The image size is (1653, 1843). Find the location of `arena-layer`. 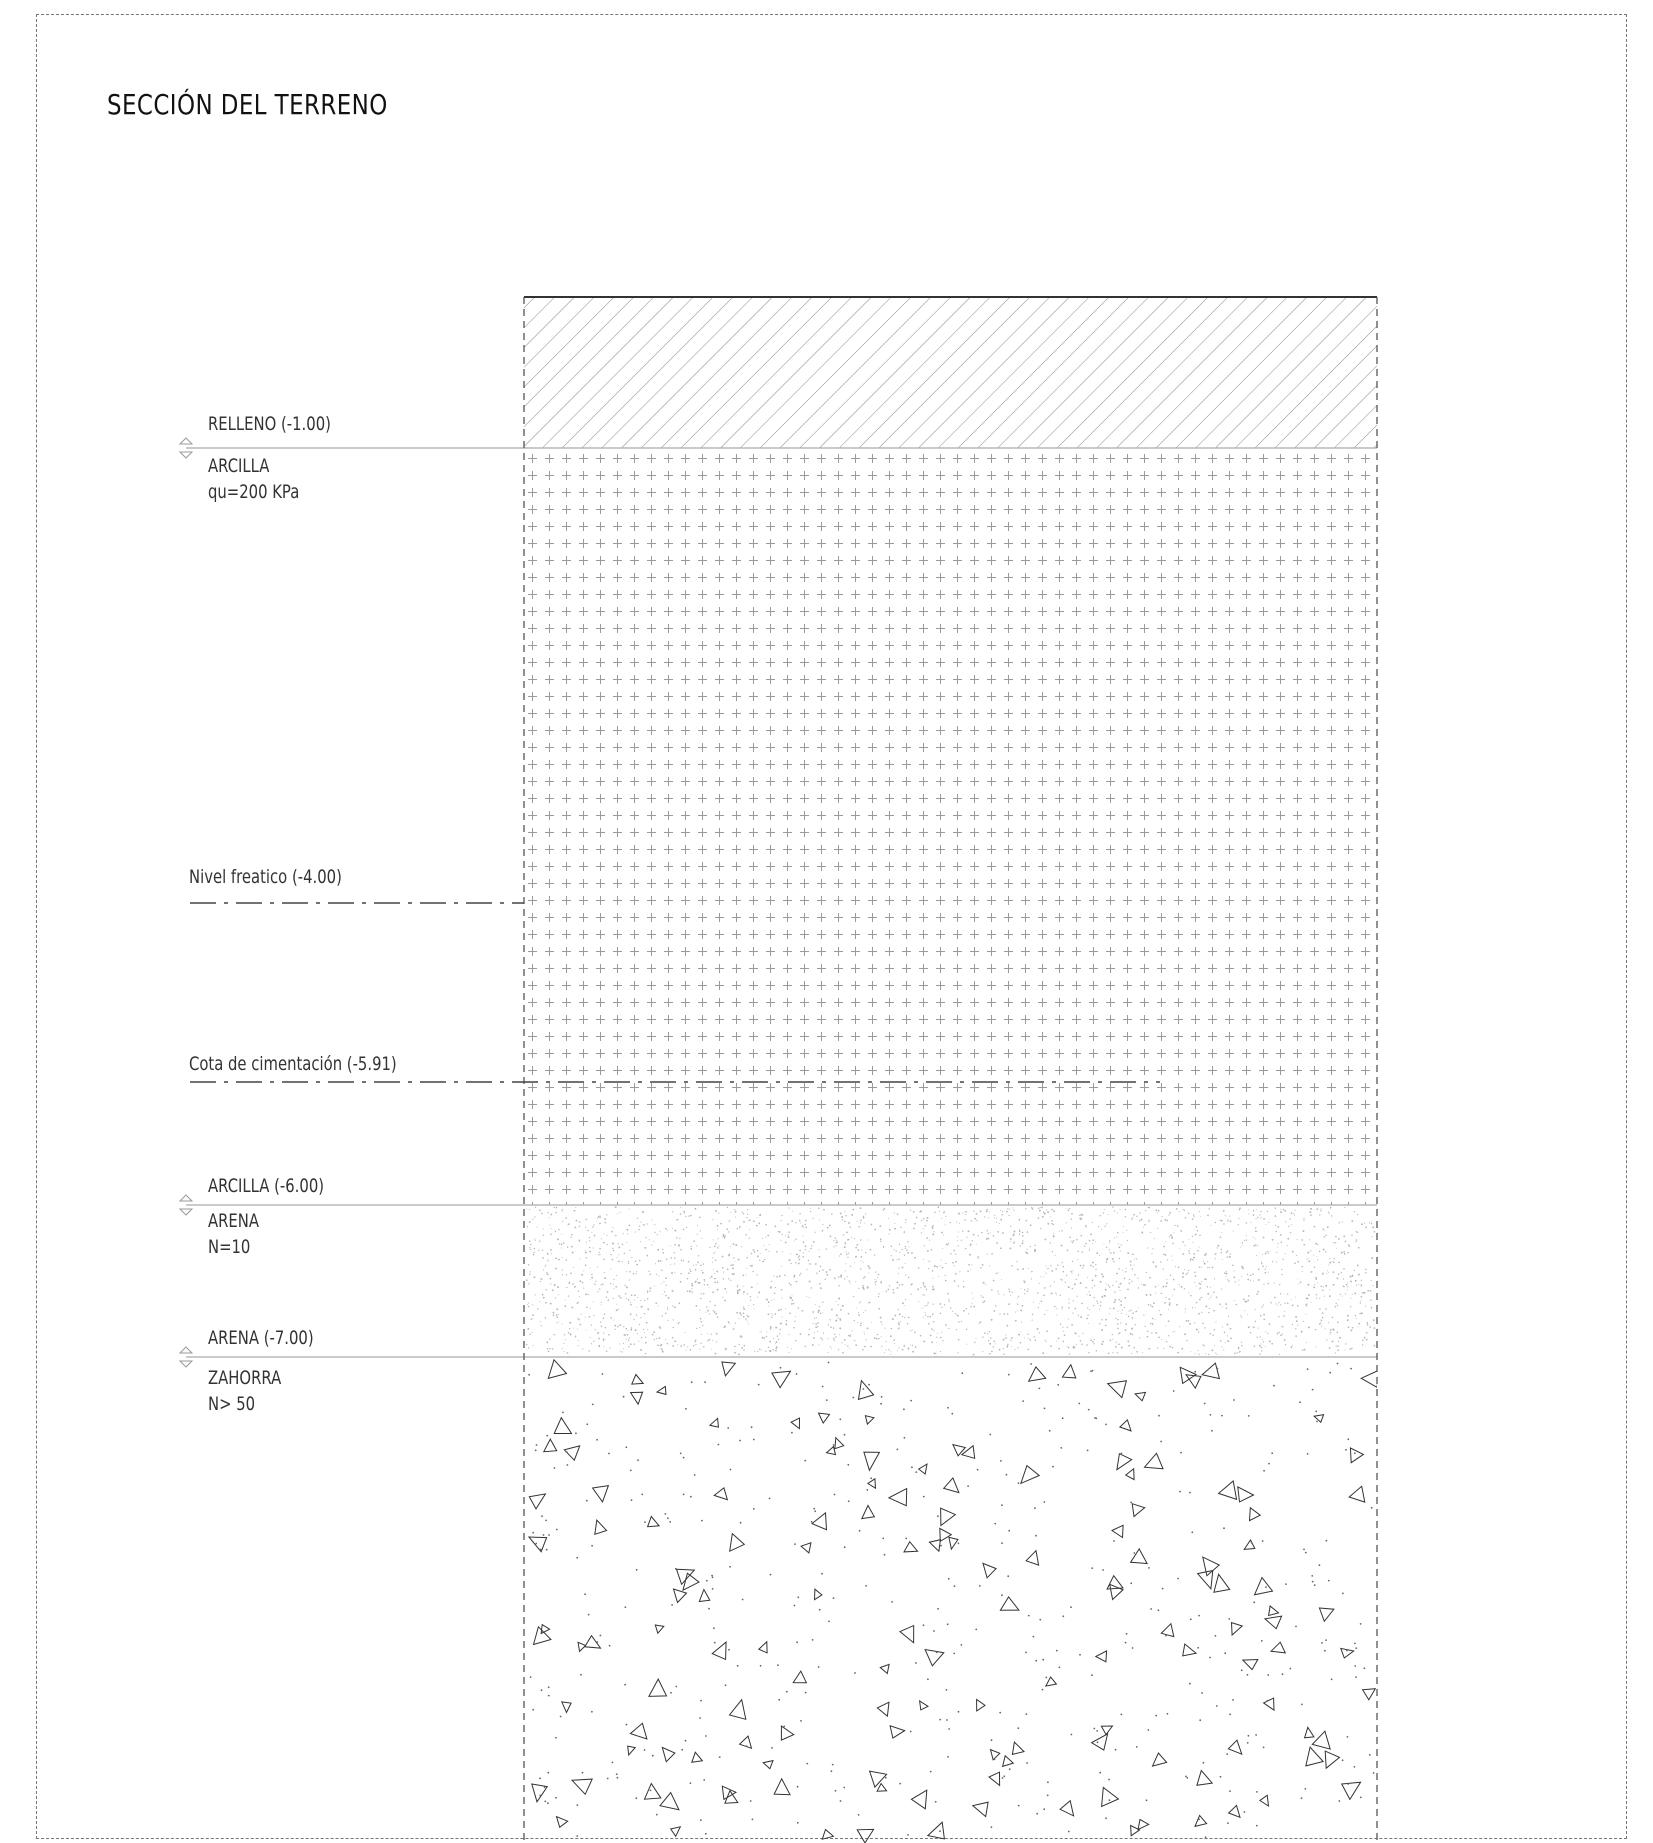

arena-layer is located at coordinates (950, 1281).